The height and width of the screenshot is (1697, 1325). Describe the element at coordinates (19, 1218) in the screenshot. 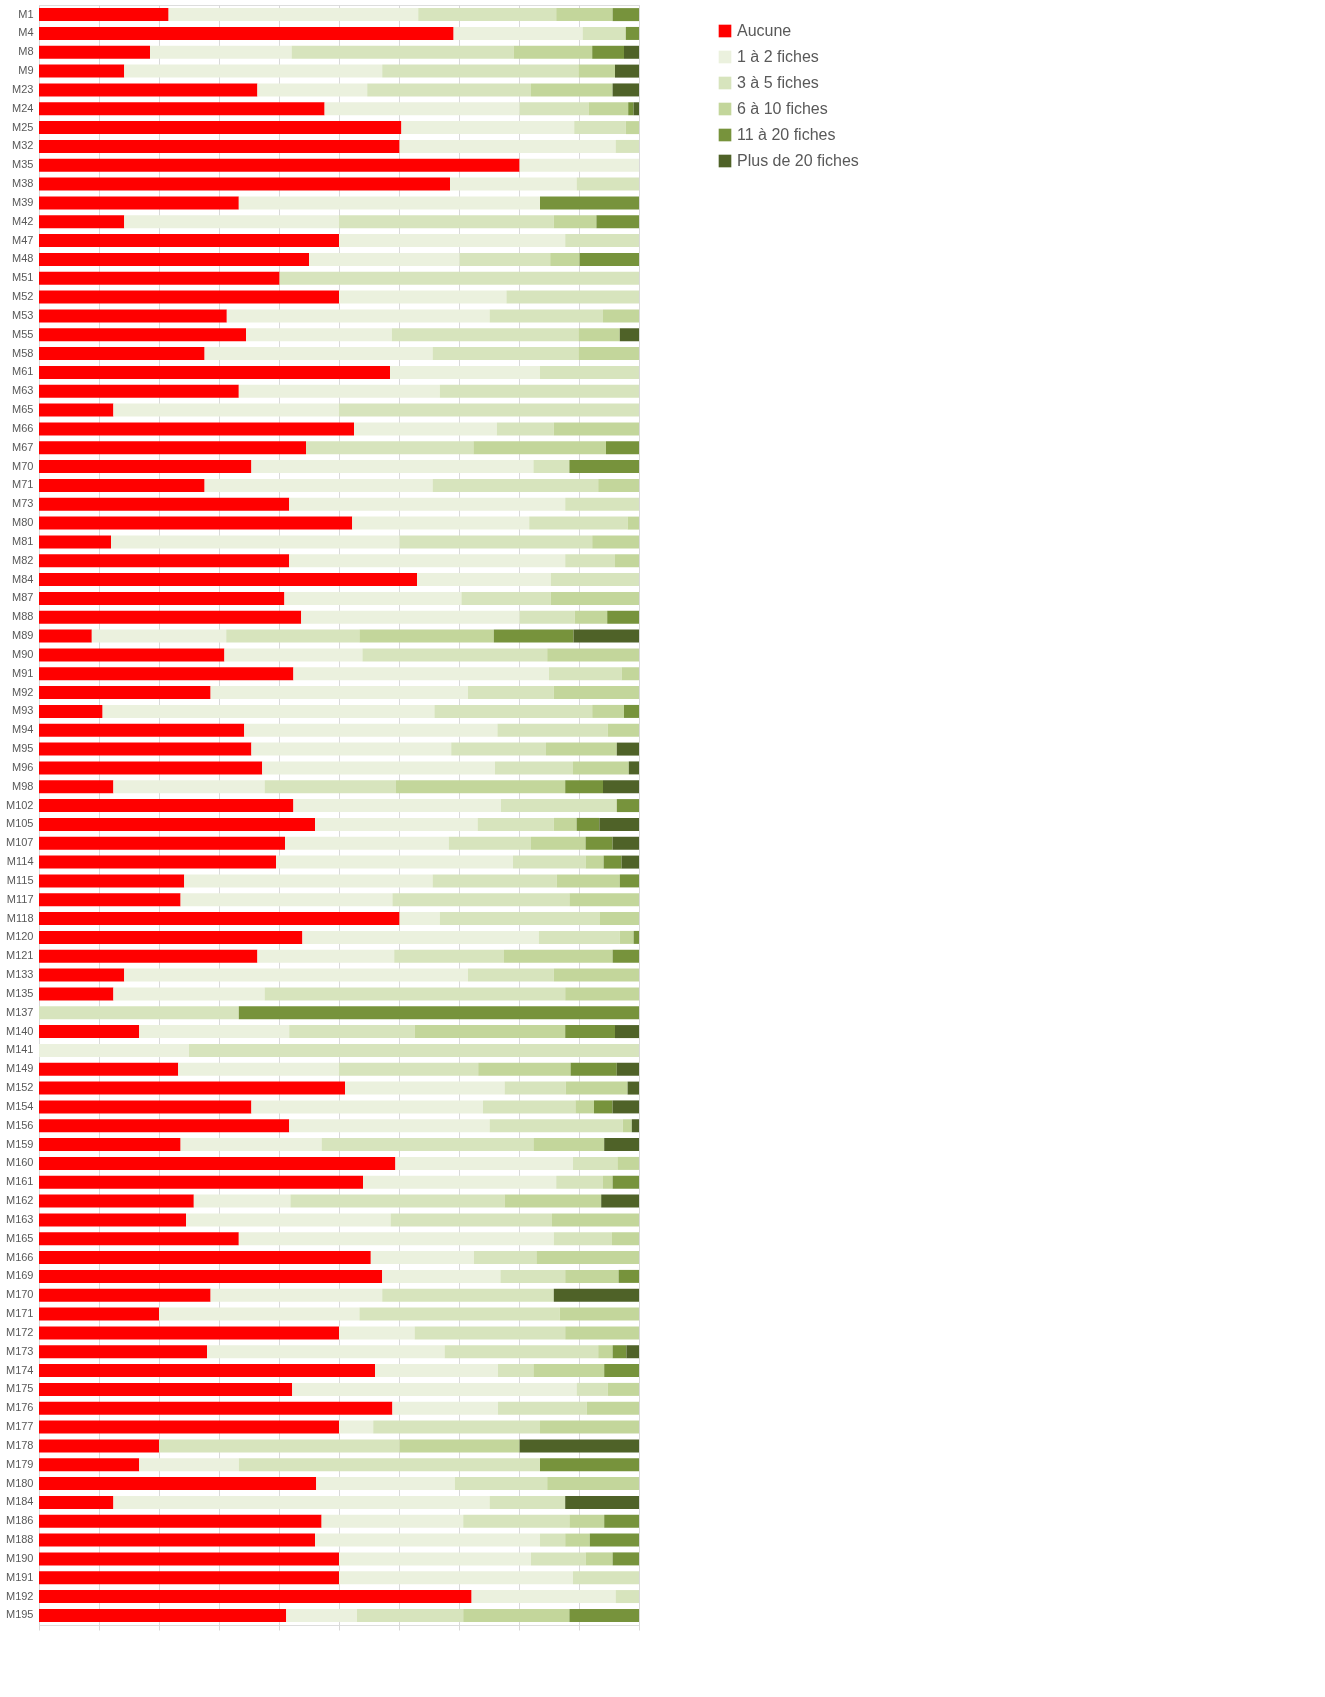

I see `y-tick-label: M163` at that location.